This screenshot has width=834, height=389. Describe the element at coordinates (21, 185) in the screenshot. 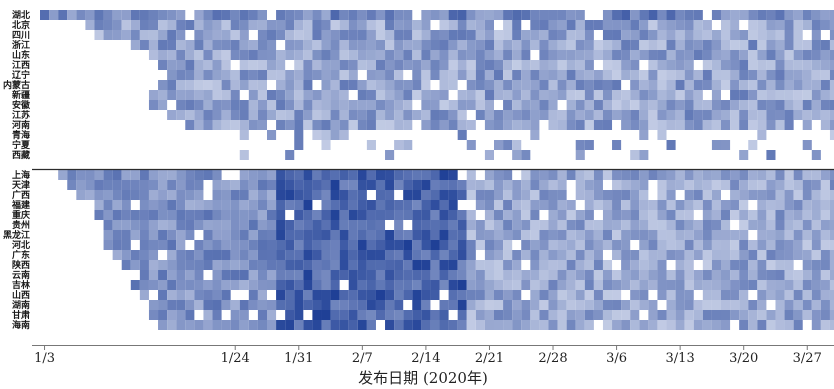

I see `row-label: 天津` at that location.